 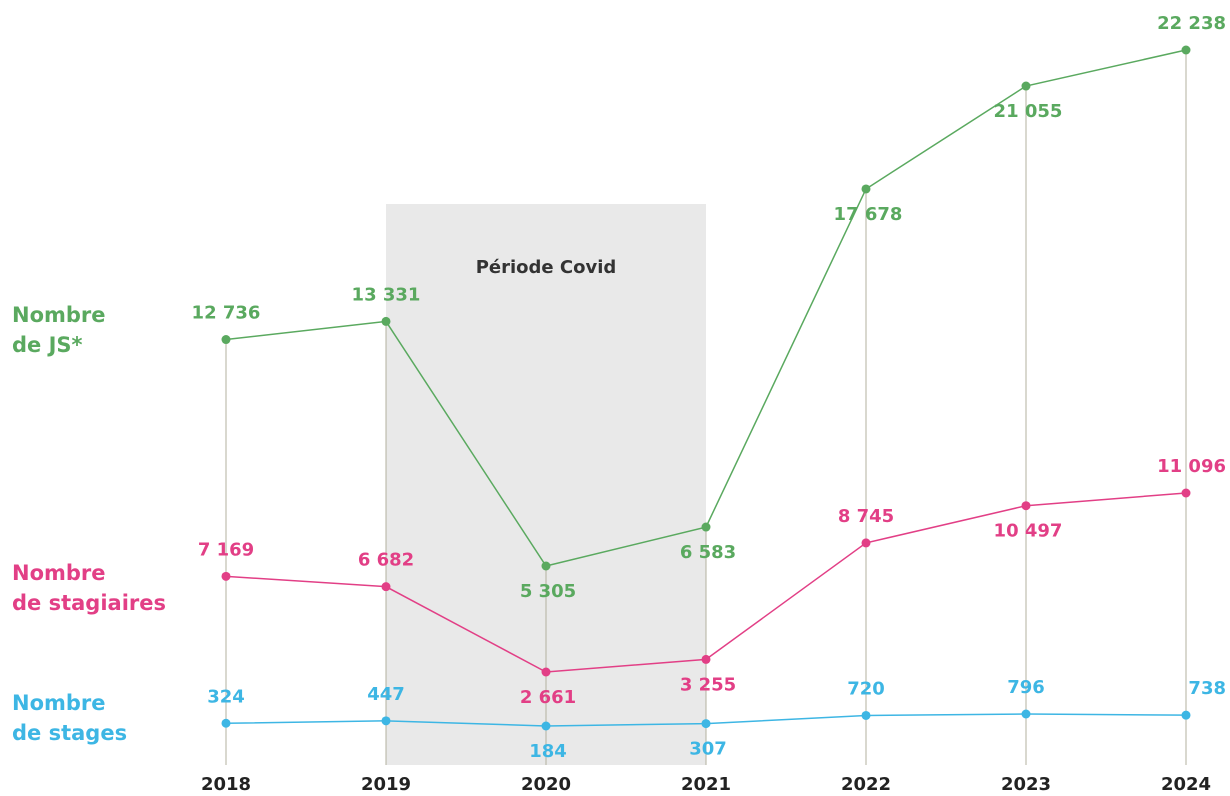 What do you see at coordinates (59, 330) in the screenshot?
I see `series-name: Nombre de JS*` at bounding box center [59, 330].